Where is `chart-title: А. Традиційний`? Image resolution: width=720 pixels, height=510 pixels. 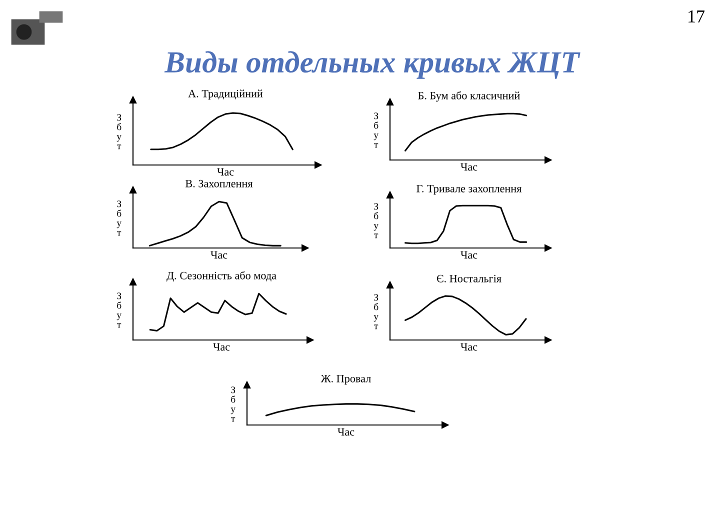
chart-title: А. Традиційний is located at coordinates (225, 95).